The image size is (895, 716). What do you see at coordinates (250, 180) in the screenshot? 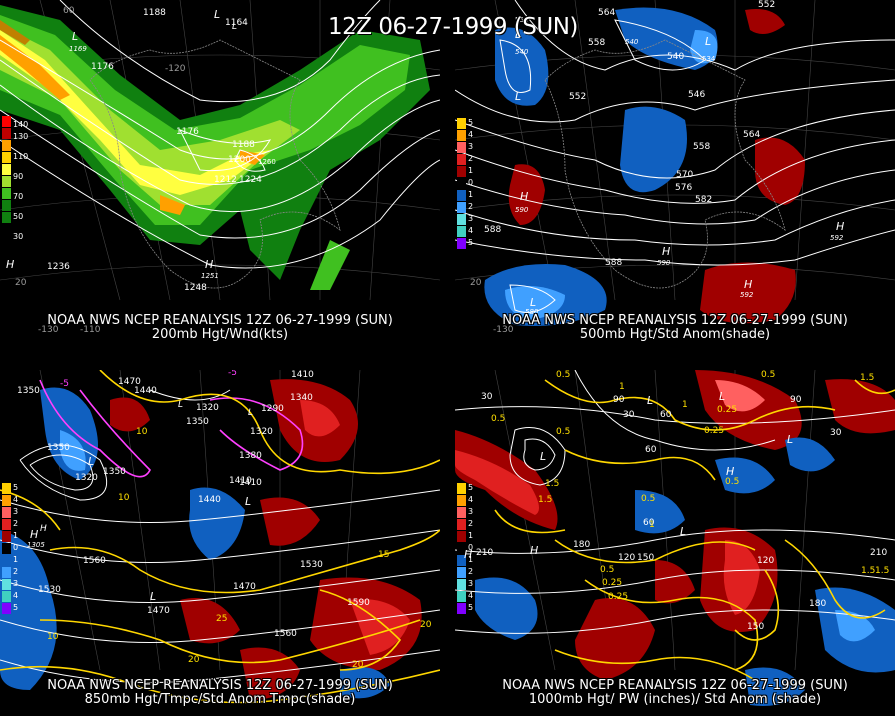
I see `contour-label: 1224` at bounding box center [250, 180].